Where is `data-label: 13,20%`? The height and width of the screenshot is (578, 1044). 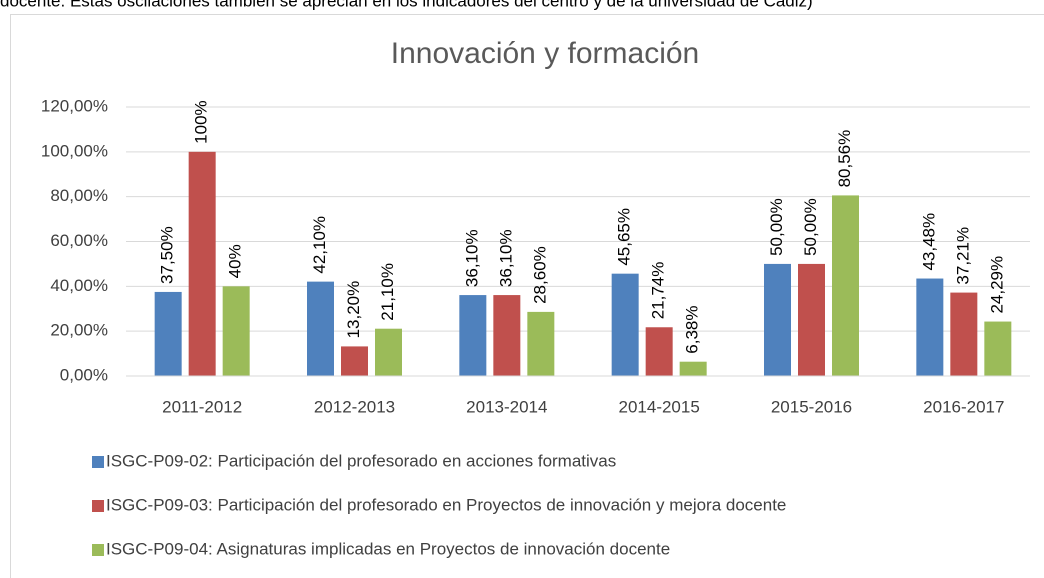 data-label: 13,20% is located at coordinates (353, 310).